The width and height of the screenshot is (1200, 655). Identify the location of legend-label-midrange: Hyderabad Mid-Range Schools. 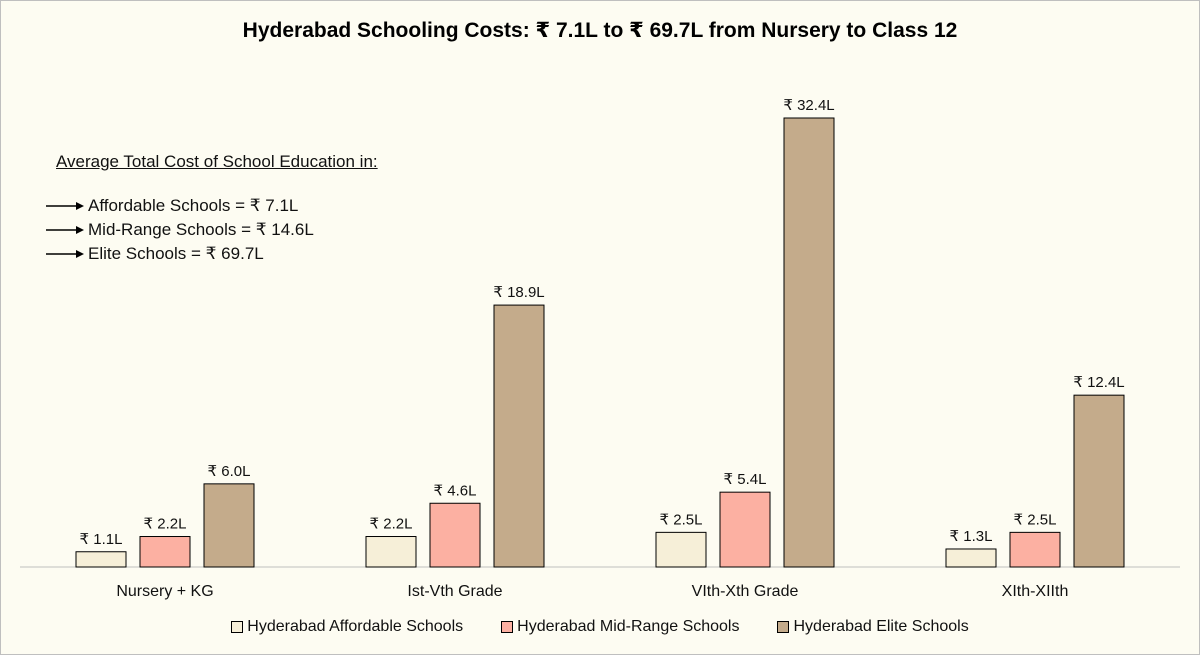
(628, 626).